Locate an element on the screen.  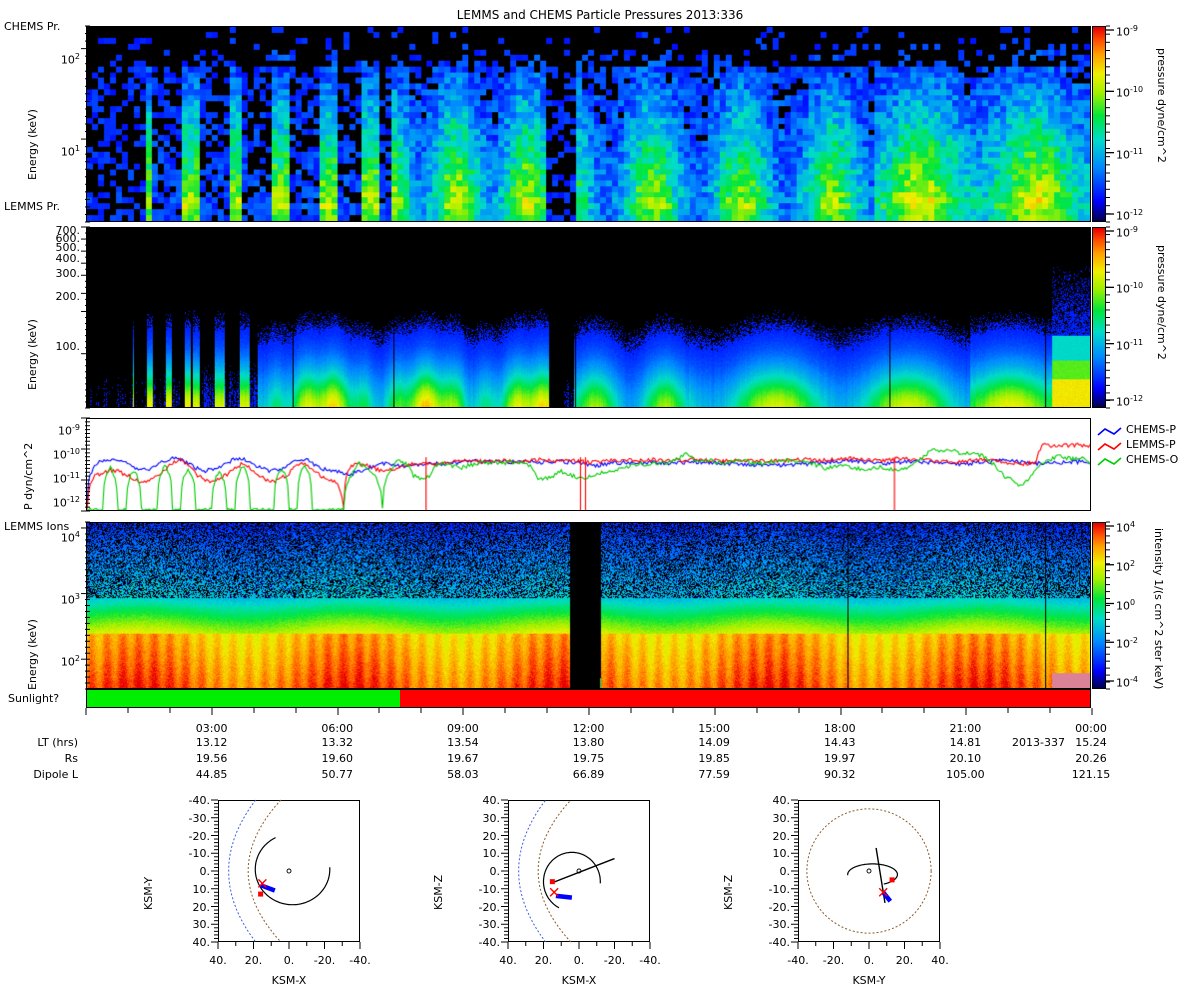
lemms-ytick-600: 600. is located at coordinates (68, 238).